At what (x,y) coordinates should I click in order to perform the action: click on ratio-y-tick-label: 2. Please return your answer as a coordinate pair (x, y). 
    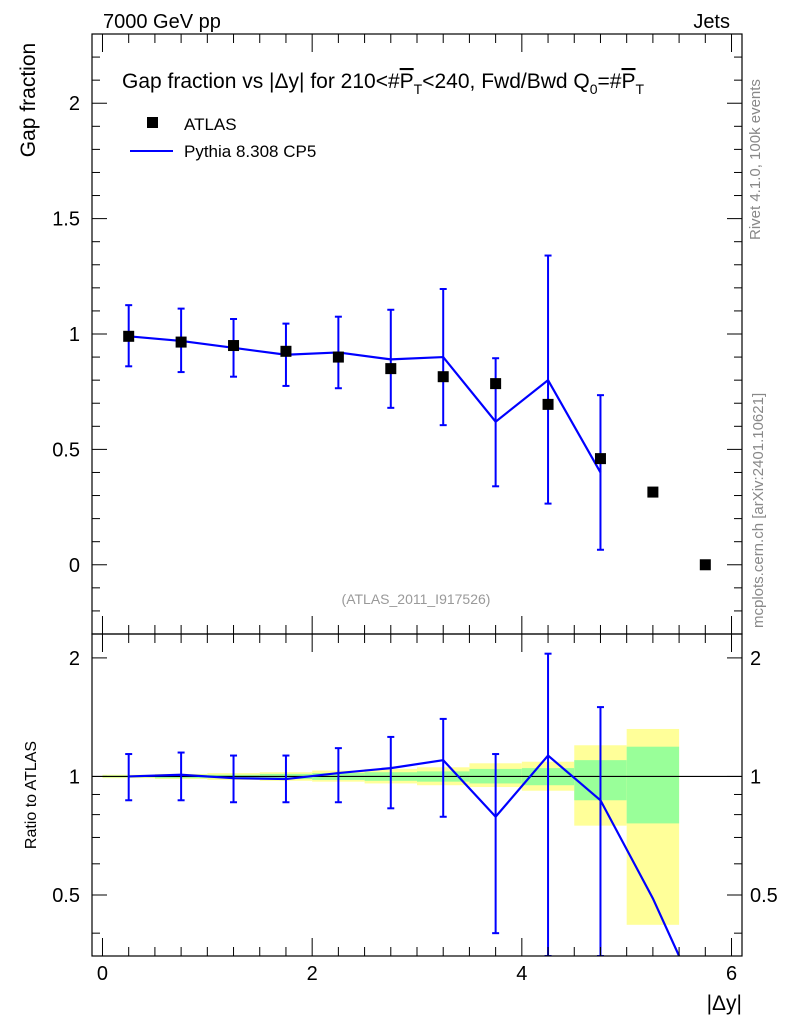
    Looking at the image, I should click on (74, 659).